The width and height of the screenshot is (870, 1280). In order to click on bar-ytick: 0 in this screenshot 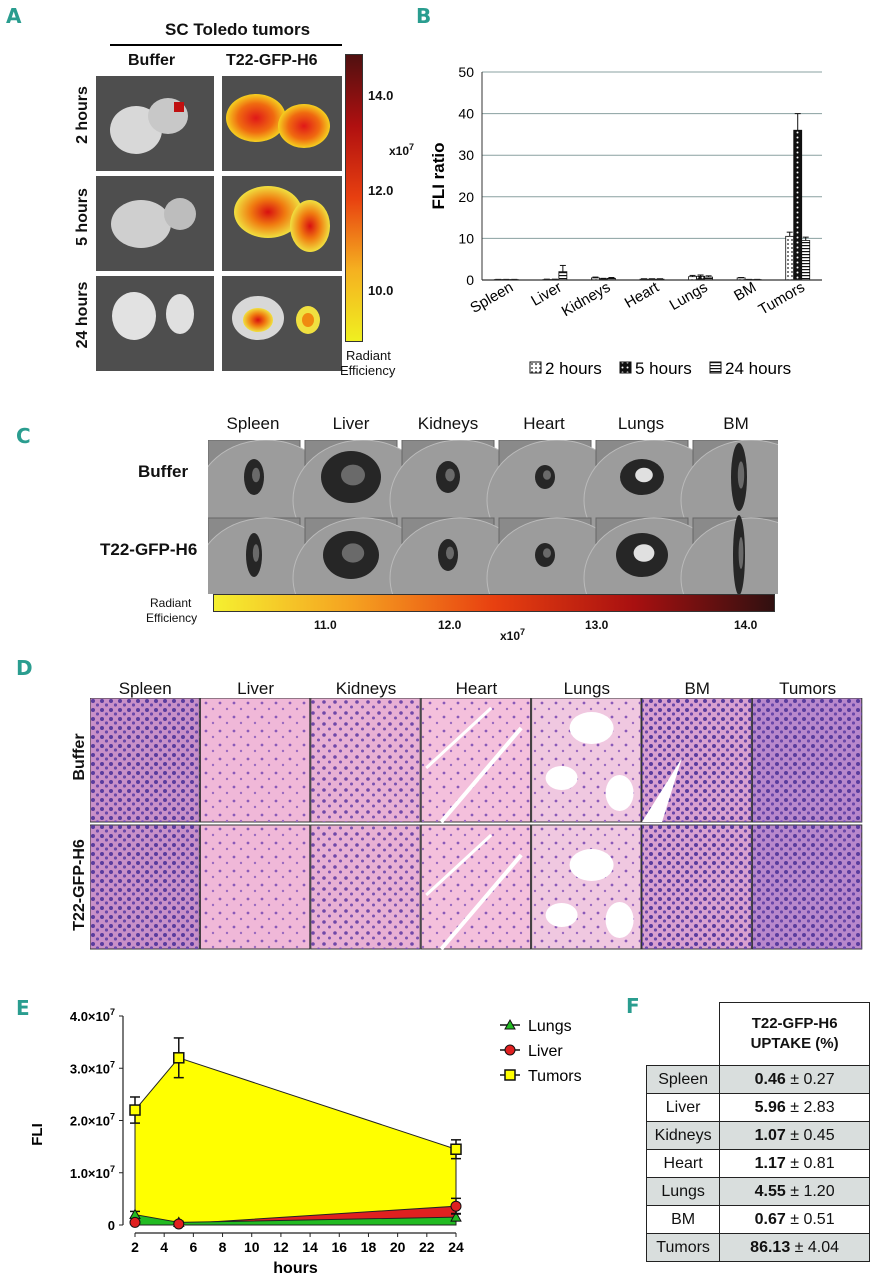, I will do `click(470, 280)`.